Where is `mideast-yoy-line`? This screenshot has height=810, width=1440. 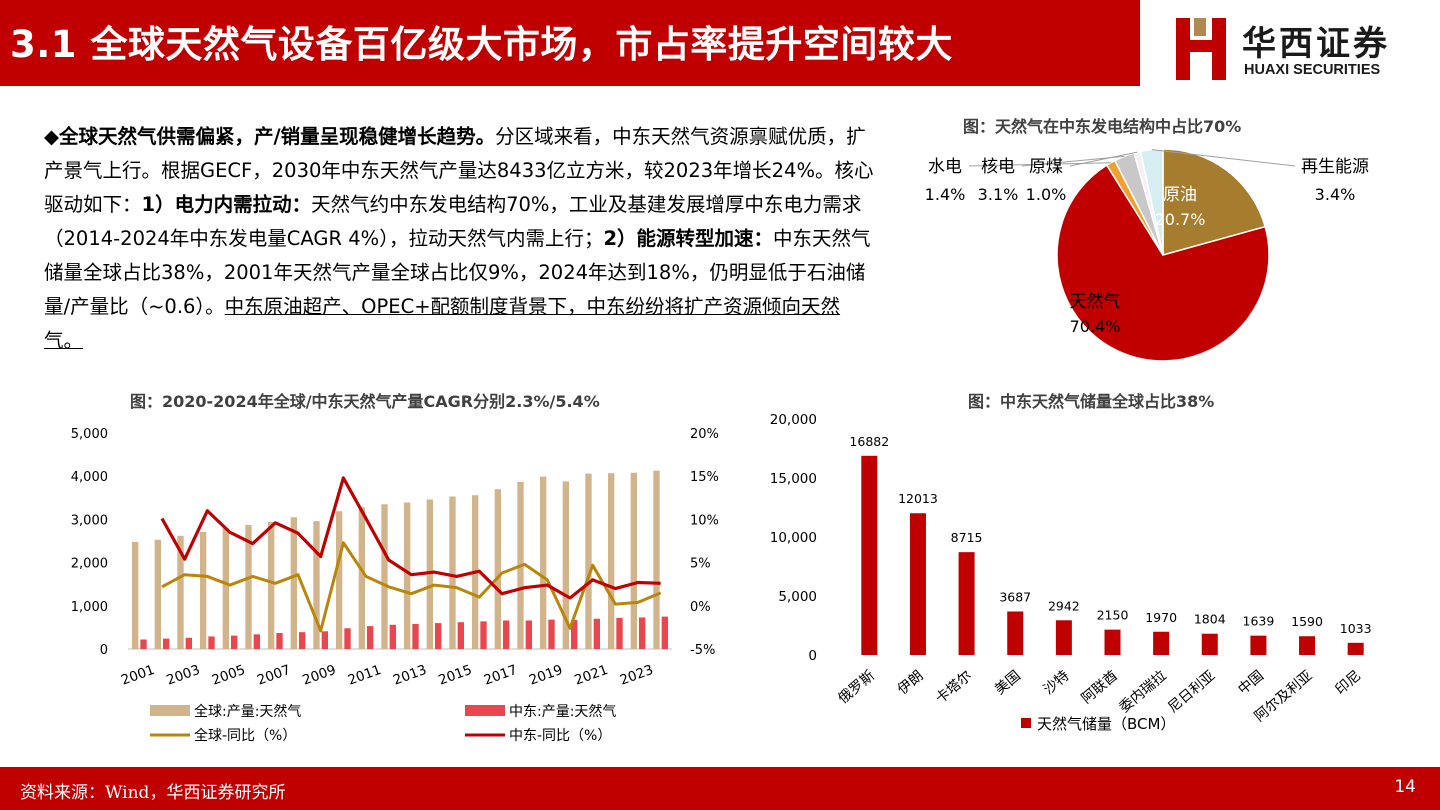 mideast-yoy-line is located at coordinates (410, 538).